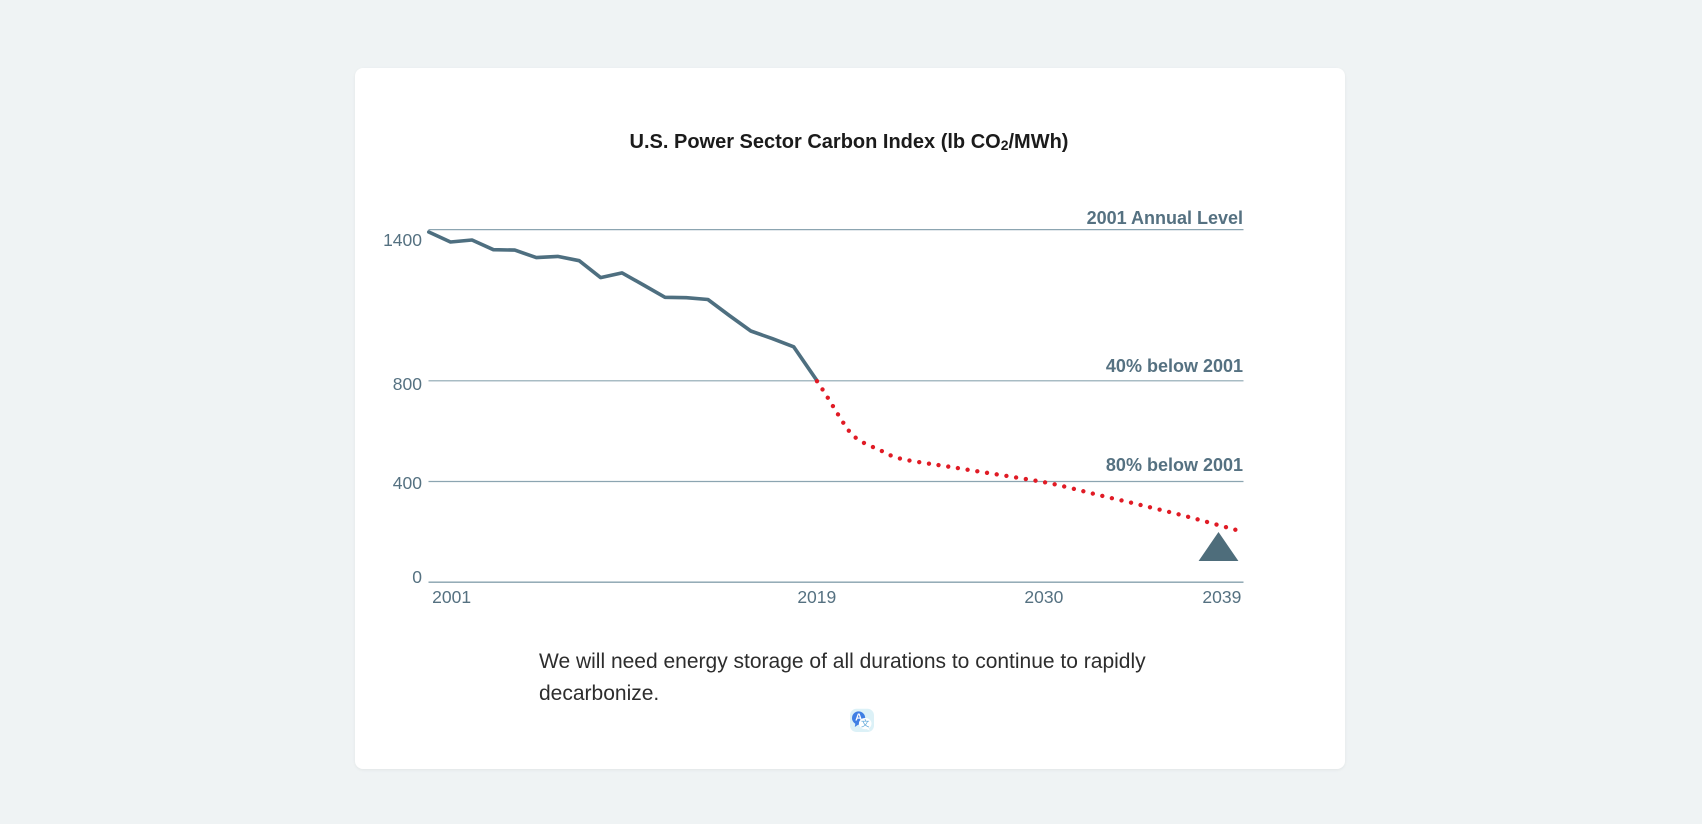 This screenshot has width=1702, height=824. Describe the element at coordinates (865, 724) in the screenshot. I see `svg-text: 文` at that location.